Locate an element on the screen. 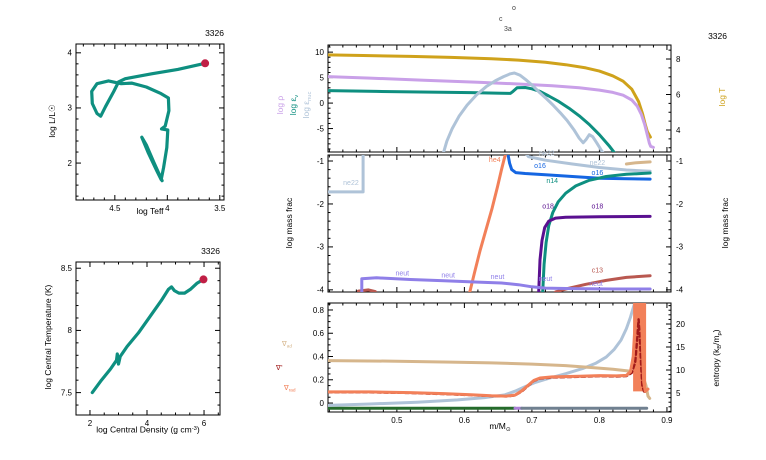 The image size is (766, 460). profile-x-axis-label: m/M⊙ is located at coordinates (500, 427).